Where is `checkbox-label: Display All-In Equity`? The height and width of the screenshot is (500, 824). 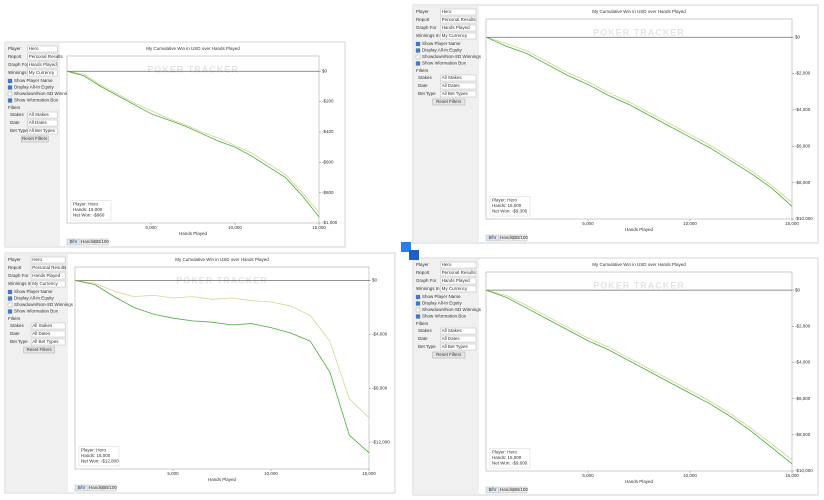
checkbox-label: Display All-In Equity is located at coordinates (34, 87).